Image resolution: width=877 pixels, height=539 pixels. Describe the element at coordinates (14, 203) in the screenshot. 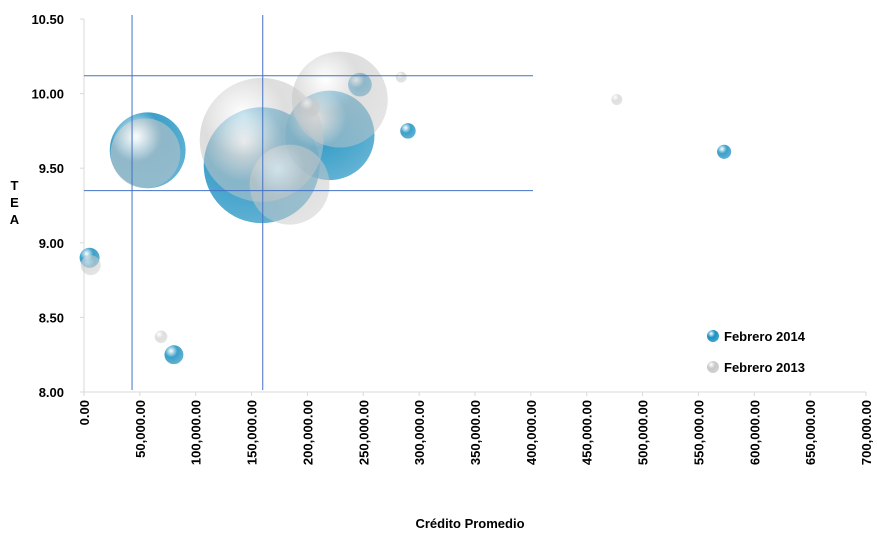

I see `y-axis-title: TEA` at that location.